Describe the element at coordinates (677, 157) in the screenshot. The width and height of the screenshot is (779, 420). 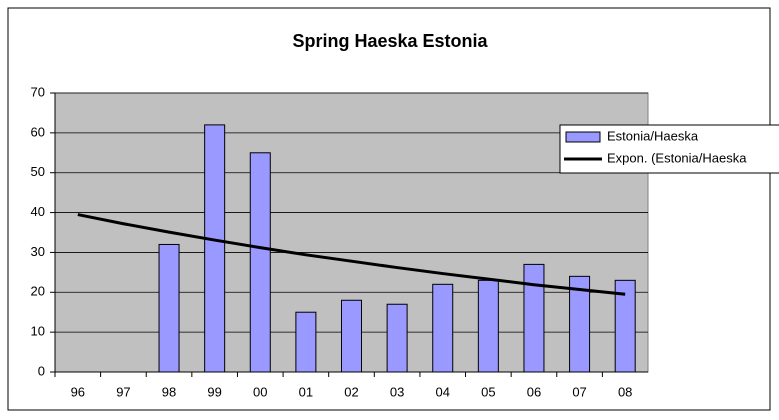
I see `legend-label: Expon. (Estonia/Haeska` at that location.